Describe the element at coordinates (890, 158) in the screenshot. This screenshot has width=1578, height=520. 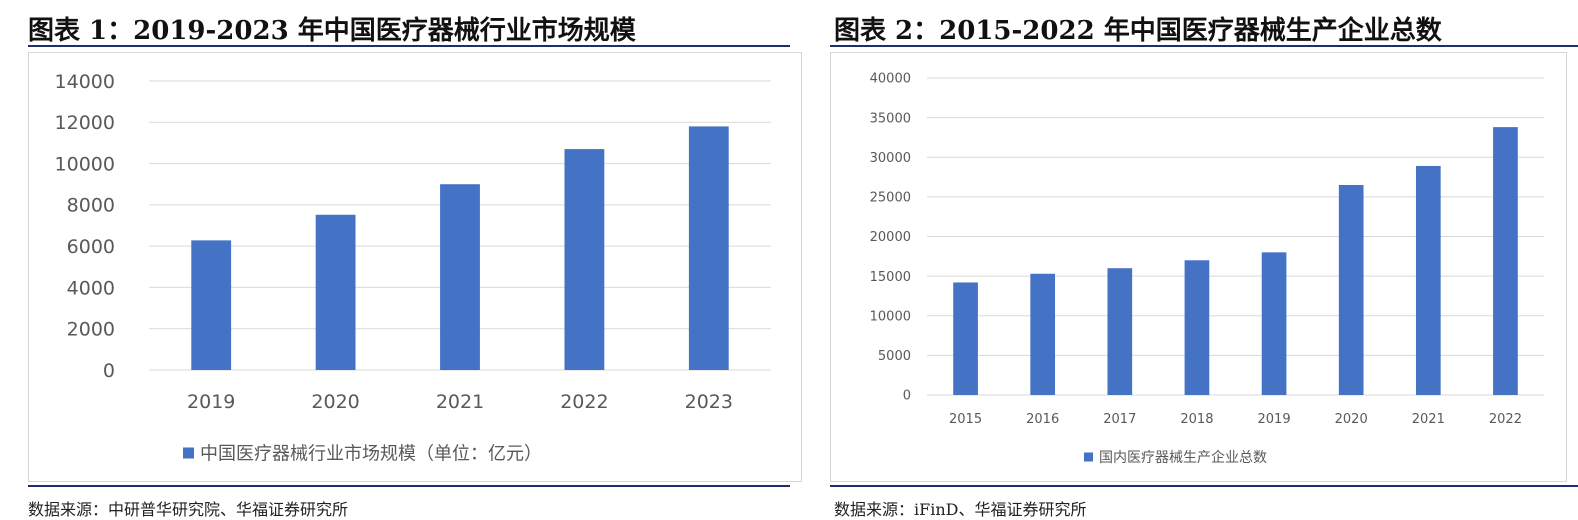
I see `y-tick-label: 30000` at that location.